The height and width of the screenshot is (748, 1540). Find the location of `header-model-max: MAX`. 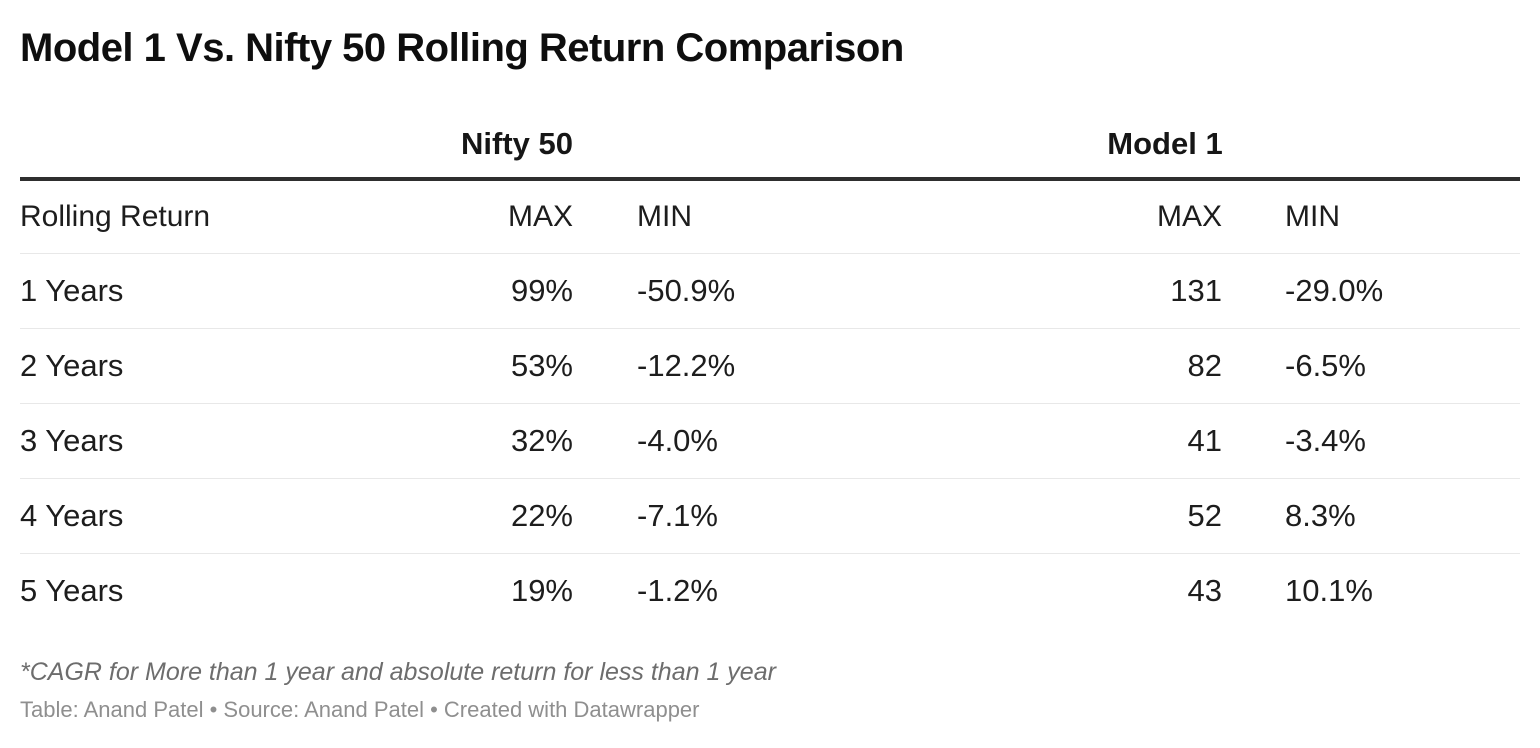

header-model-max: MAX is located at coordinates (1189, 216).